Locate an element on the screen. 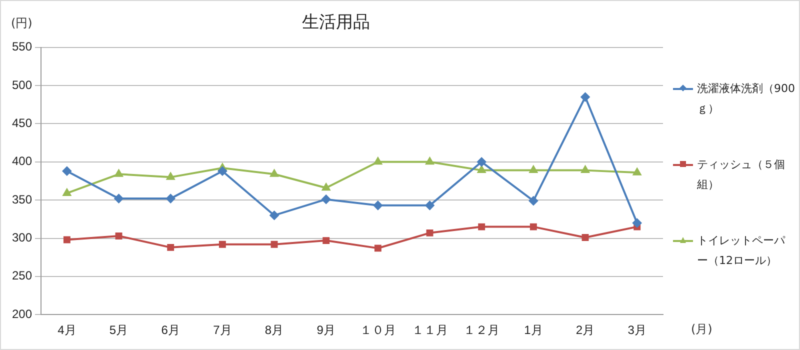  x-tick-label: 3月 is located at coordinates (637, 330).